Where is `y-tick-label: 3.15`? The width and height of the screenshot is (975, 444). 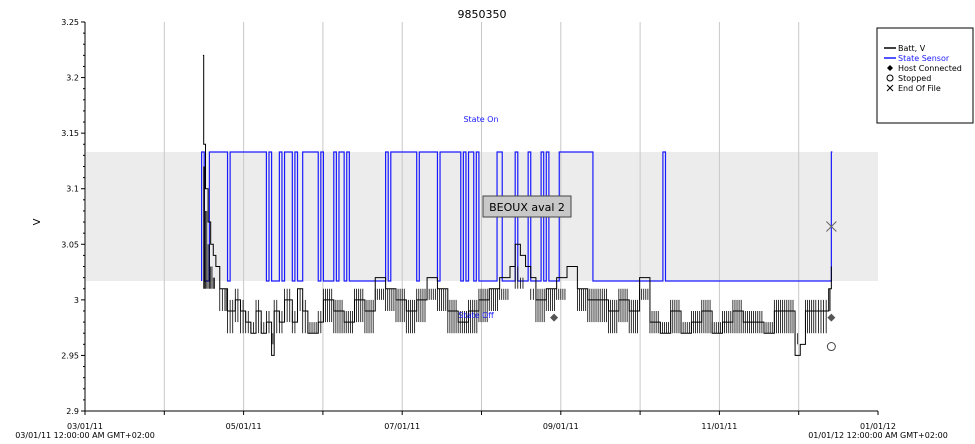 y-tick-label: 3.15 is located at coordinates (70, 133).